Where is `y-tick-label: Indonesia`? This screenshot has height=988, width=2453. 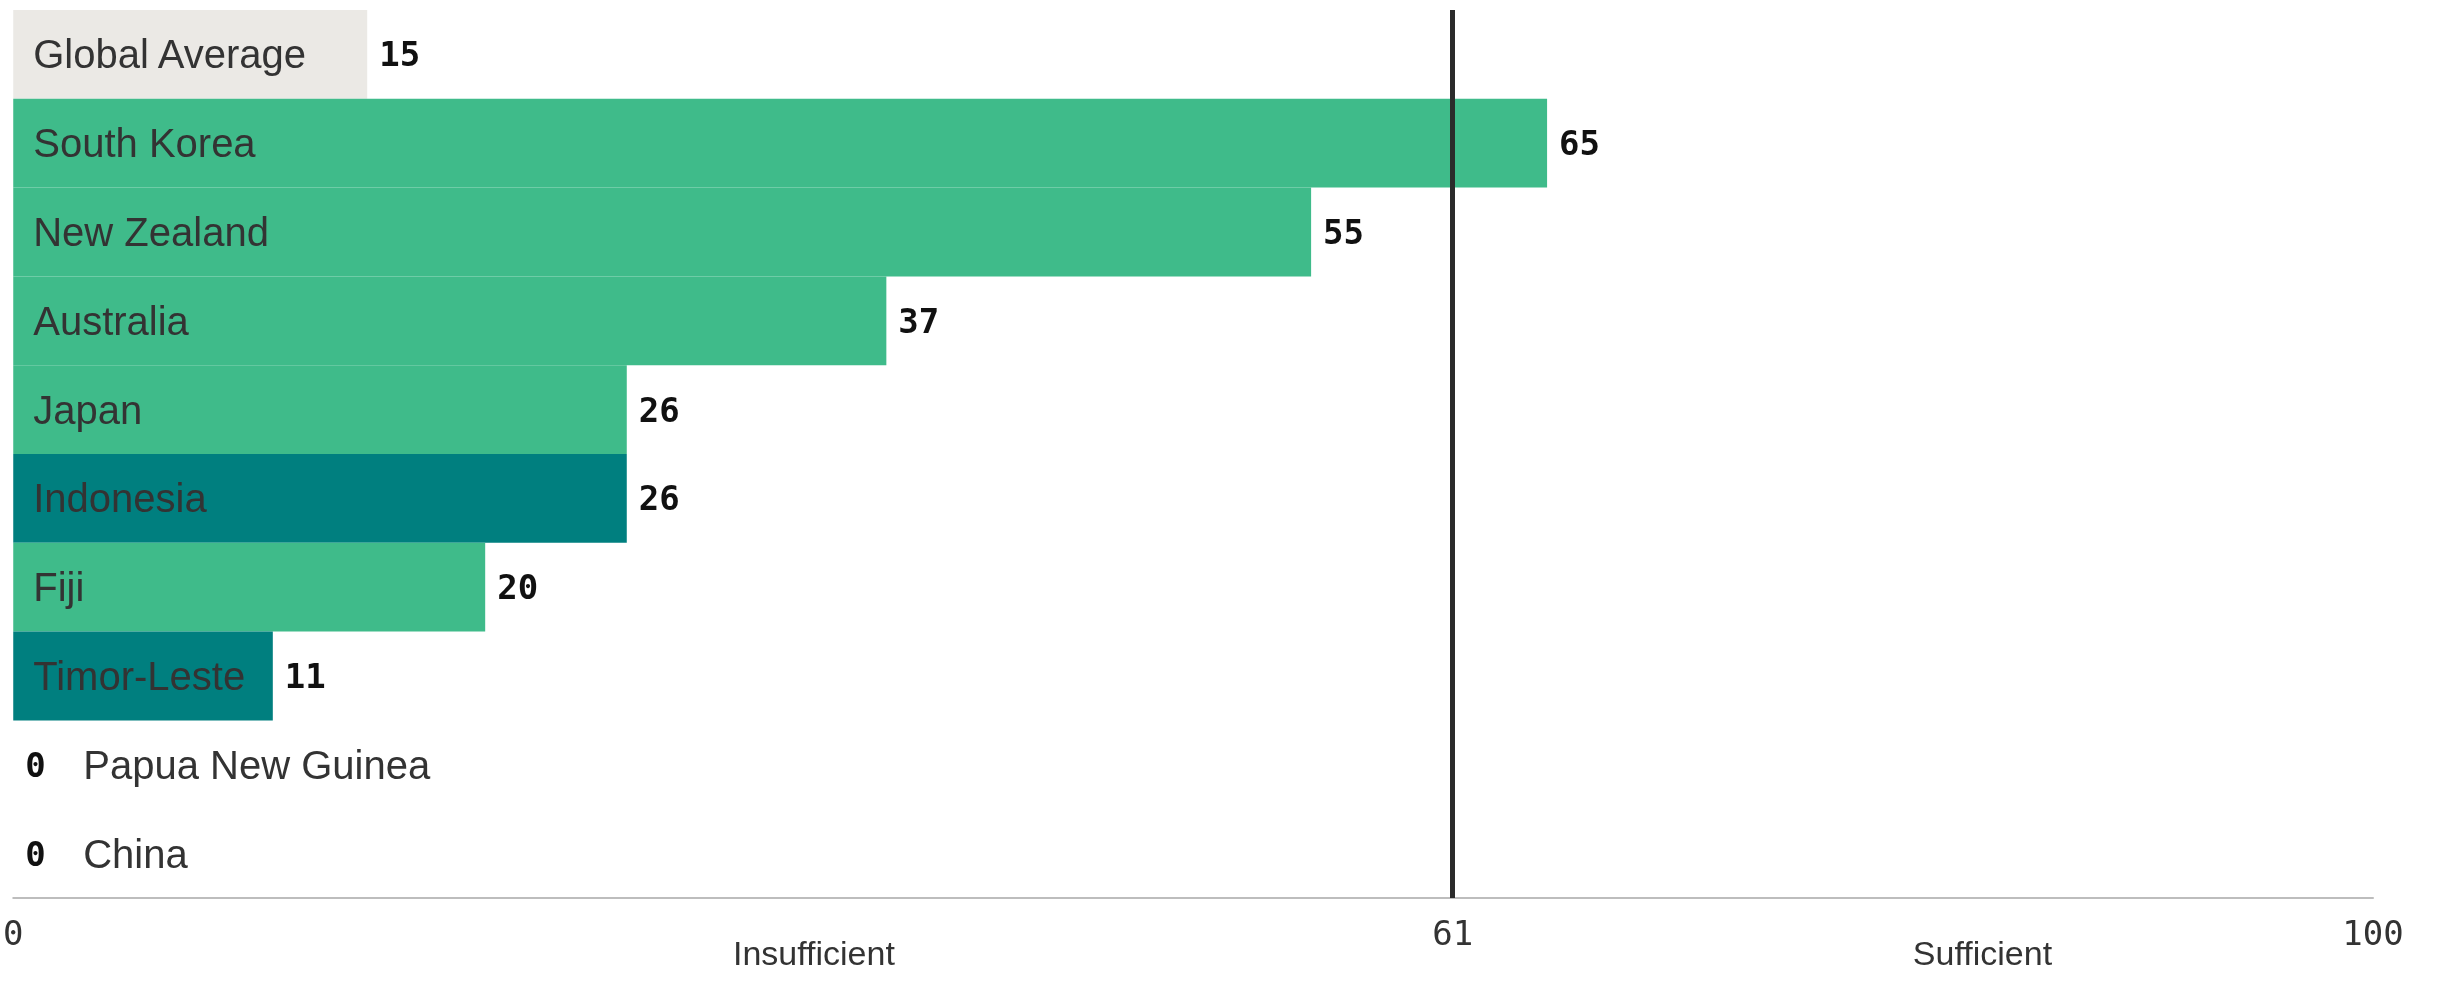
y-tick-label: Indonesia is located at coordinates (120, 498).